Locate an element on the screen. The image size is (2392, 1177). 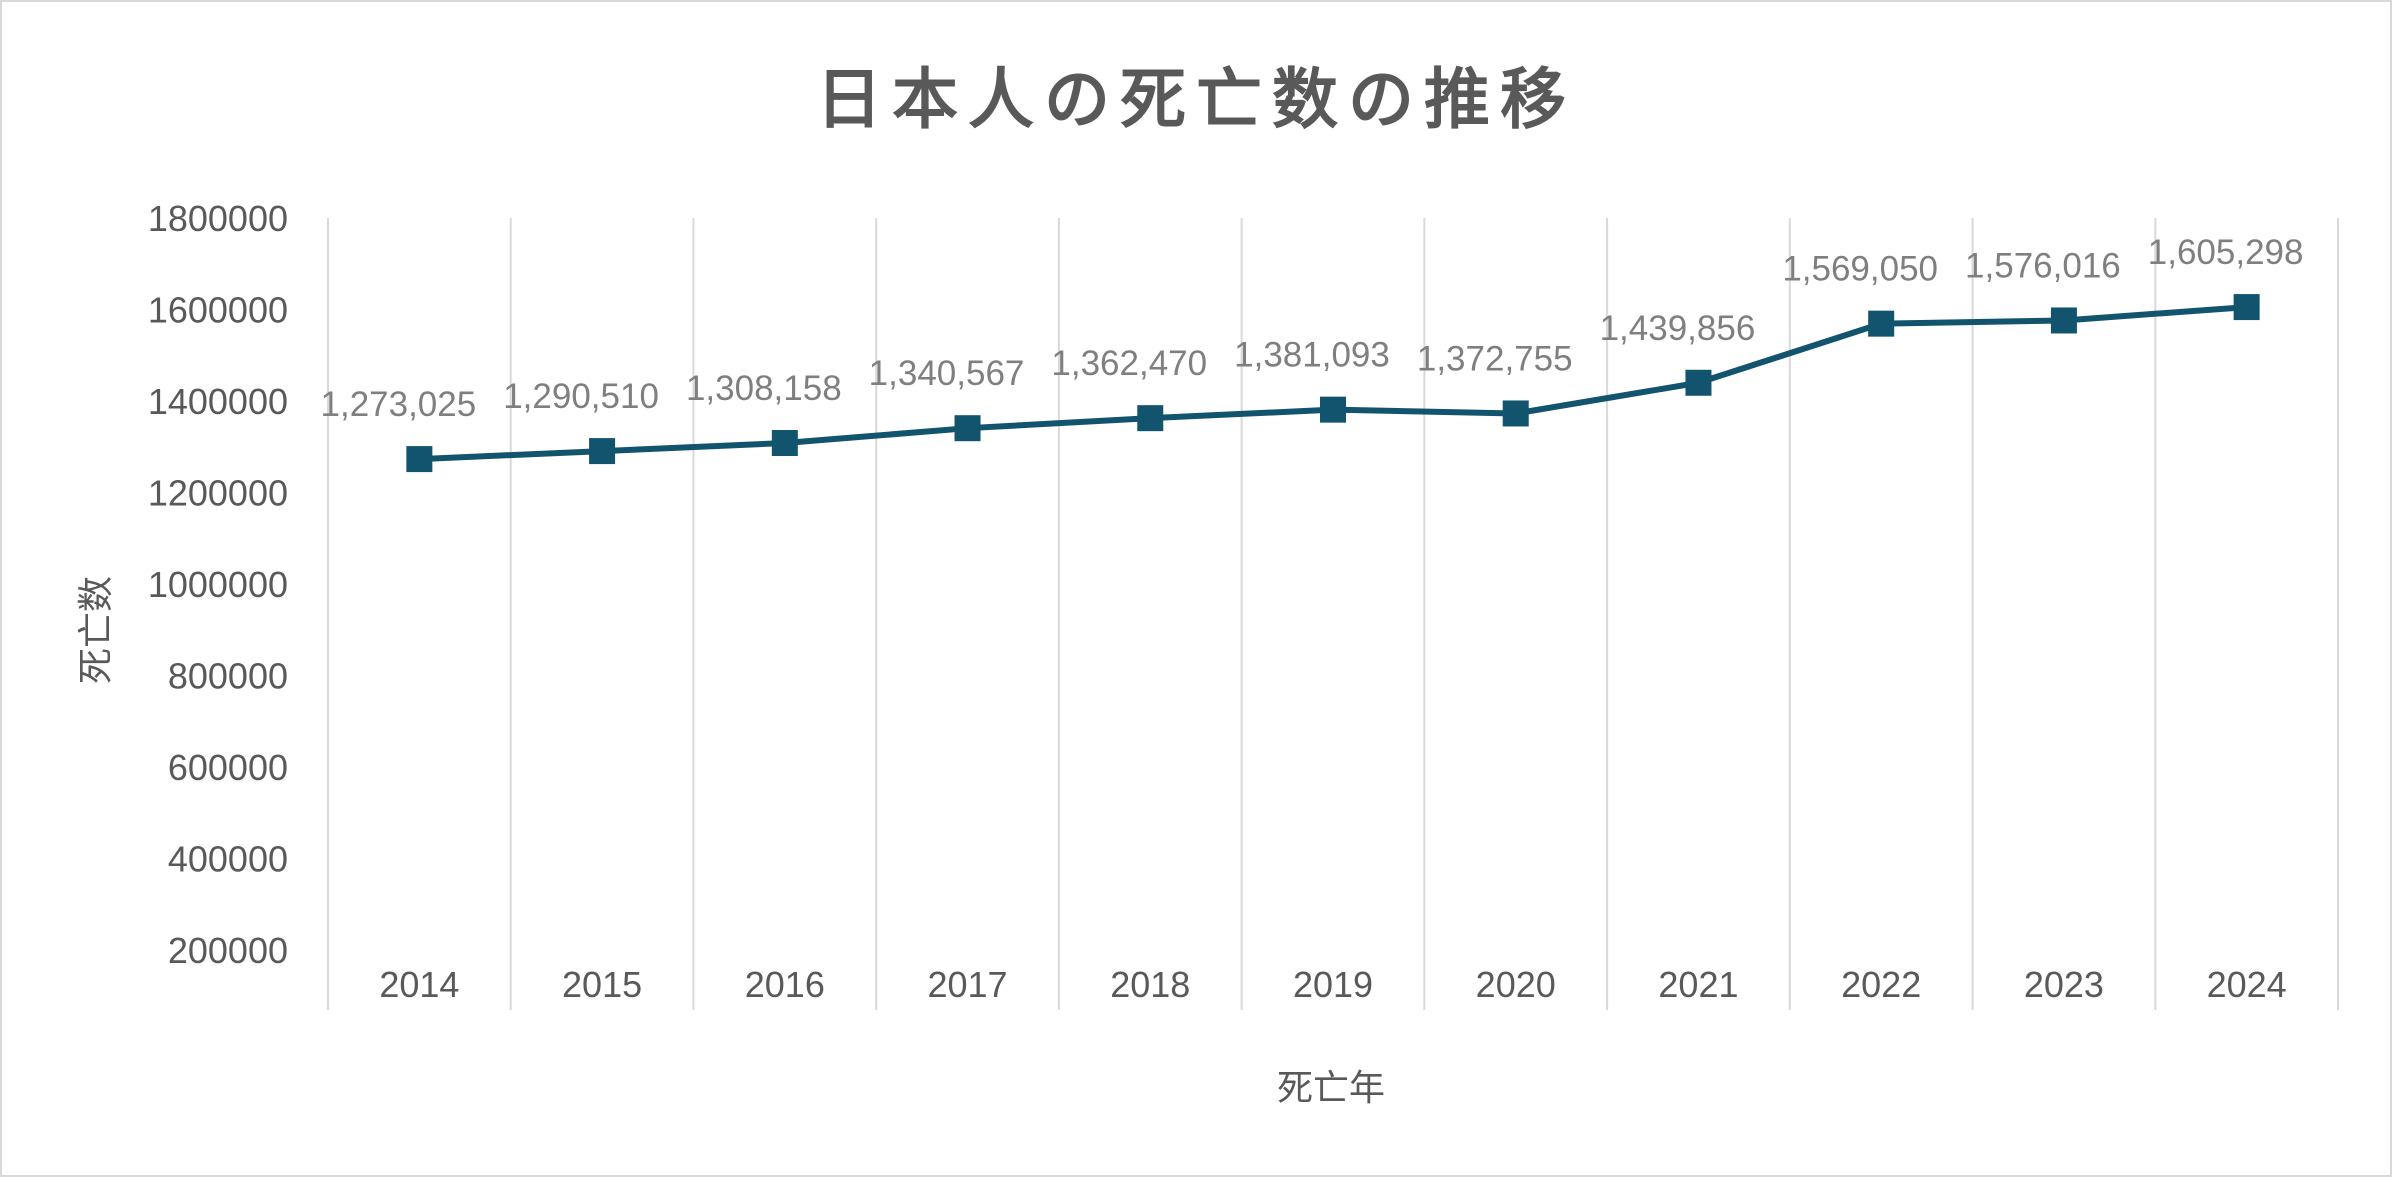
x-tick-label: 2017 is located at coordinates (967, 984).